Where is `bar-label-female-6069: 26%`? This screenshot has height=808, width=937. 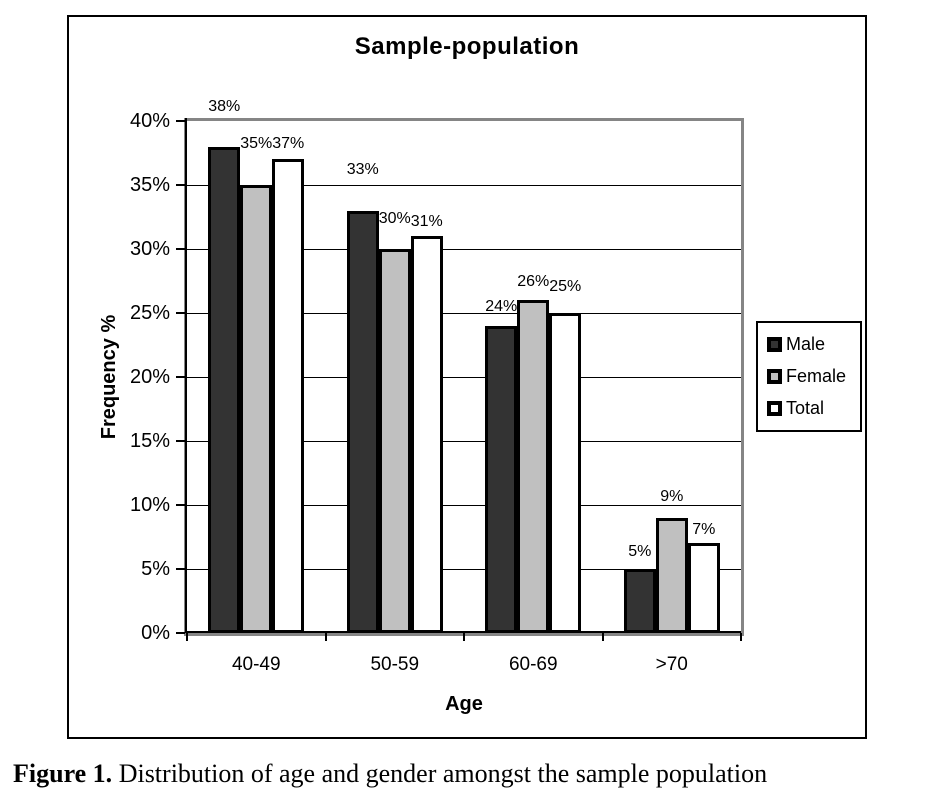
bar-label-female-6069: 26% is located at coordinates (533, 282).